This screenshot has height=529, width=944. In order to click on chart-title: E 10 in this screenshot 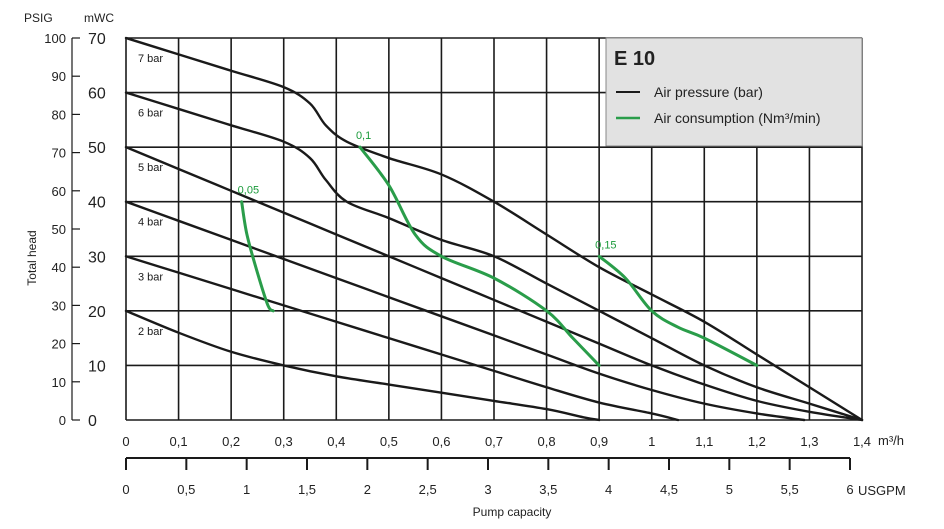, I will do `click(634, 59)`.